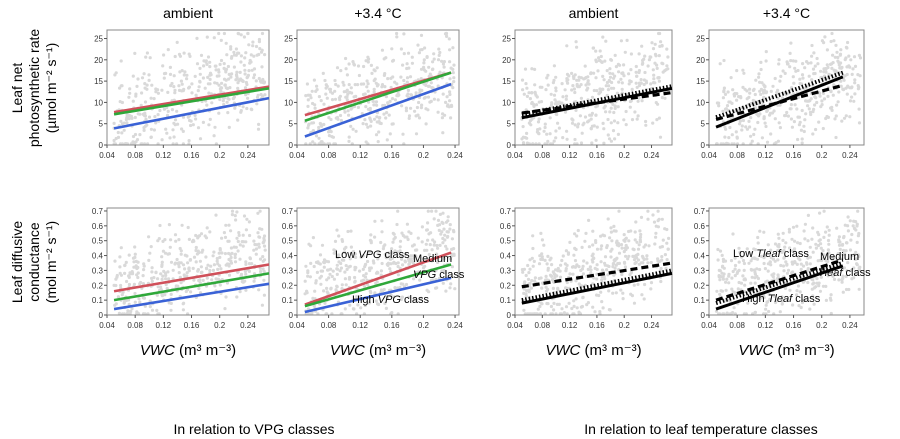  Describe the element at coordinates (248, 155) in the screenshot. I see `x-tick-label: 0.24` at that location.